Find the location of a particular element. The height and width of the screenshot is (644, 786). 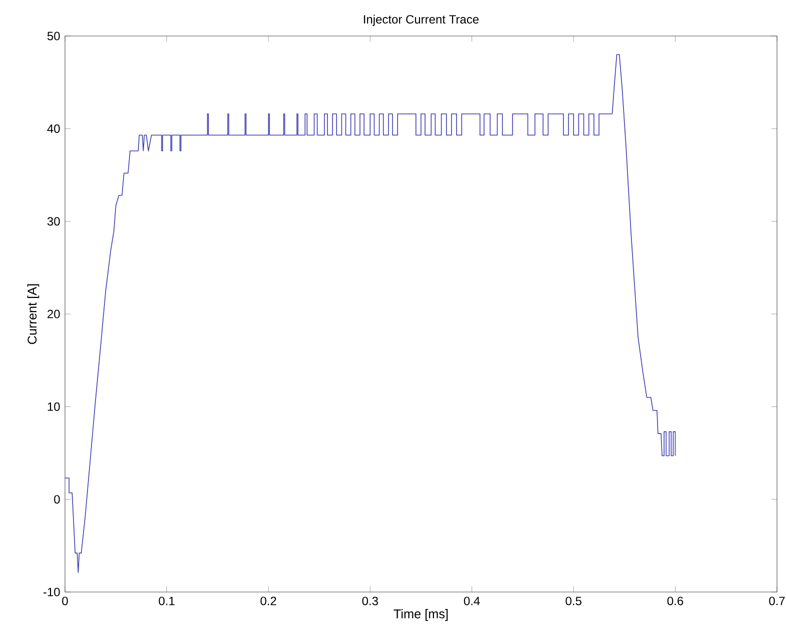

x-tick-label: 0.1 is located at coordinates (166, 601).